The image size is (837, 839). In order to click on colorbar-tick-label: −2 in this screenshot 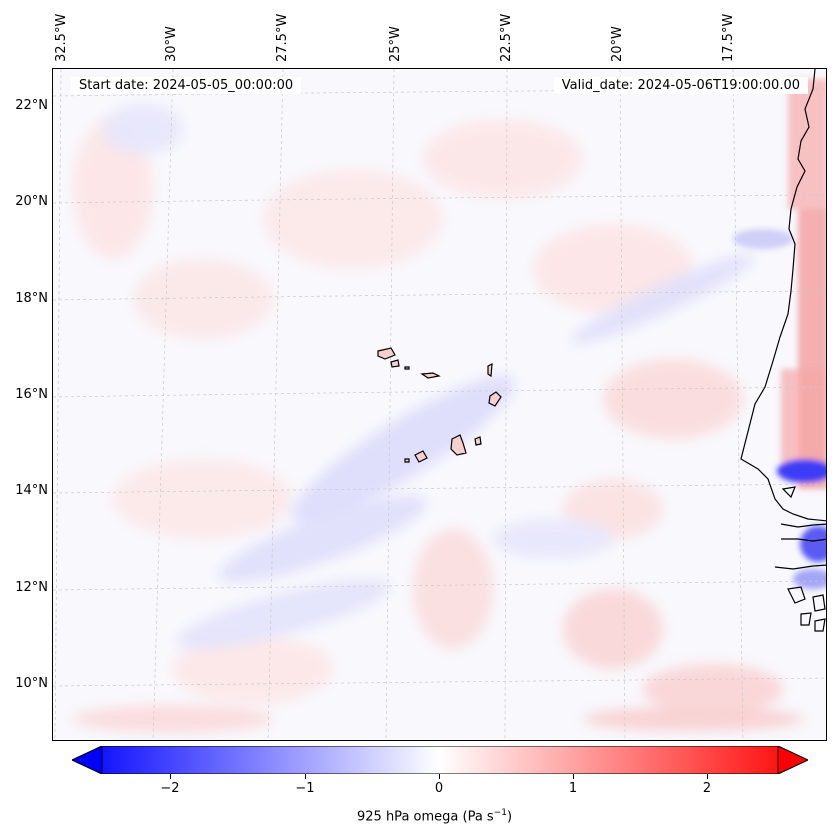, I will do `click(170, 788)`.